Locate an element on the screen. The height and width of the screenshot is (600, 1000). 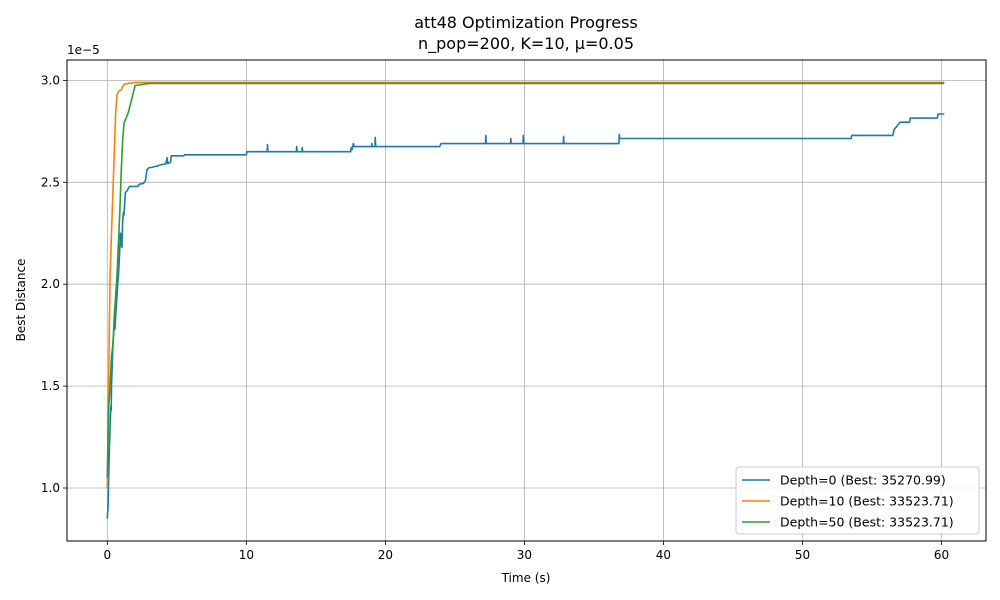
x-tick-label: 0 is located at coordinates (107, 555).